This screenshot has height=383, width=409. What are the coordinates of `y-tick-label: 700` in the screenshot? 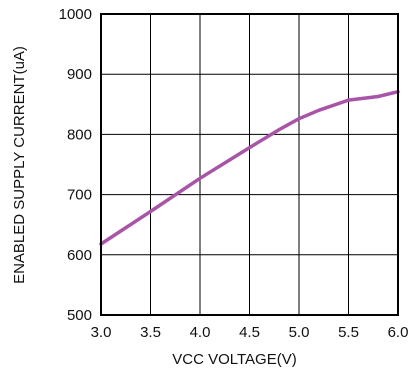 It's located at (79, 195).